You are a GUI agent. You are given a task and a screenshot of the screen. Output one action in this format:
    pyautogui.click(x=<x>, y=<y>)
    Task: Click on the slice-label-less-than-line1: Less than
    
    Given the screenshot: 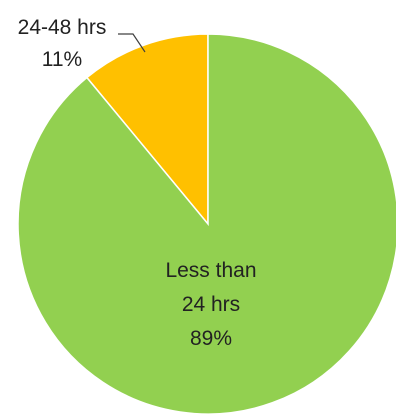 What is the action you would take?
    pyautogui.click(x=210, y=270)
    